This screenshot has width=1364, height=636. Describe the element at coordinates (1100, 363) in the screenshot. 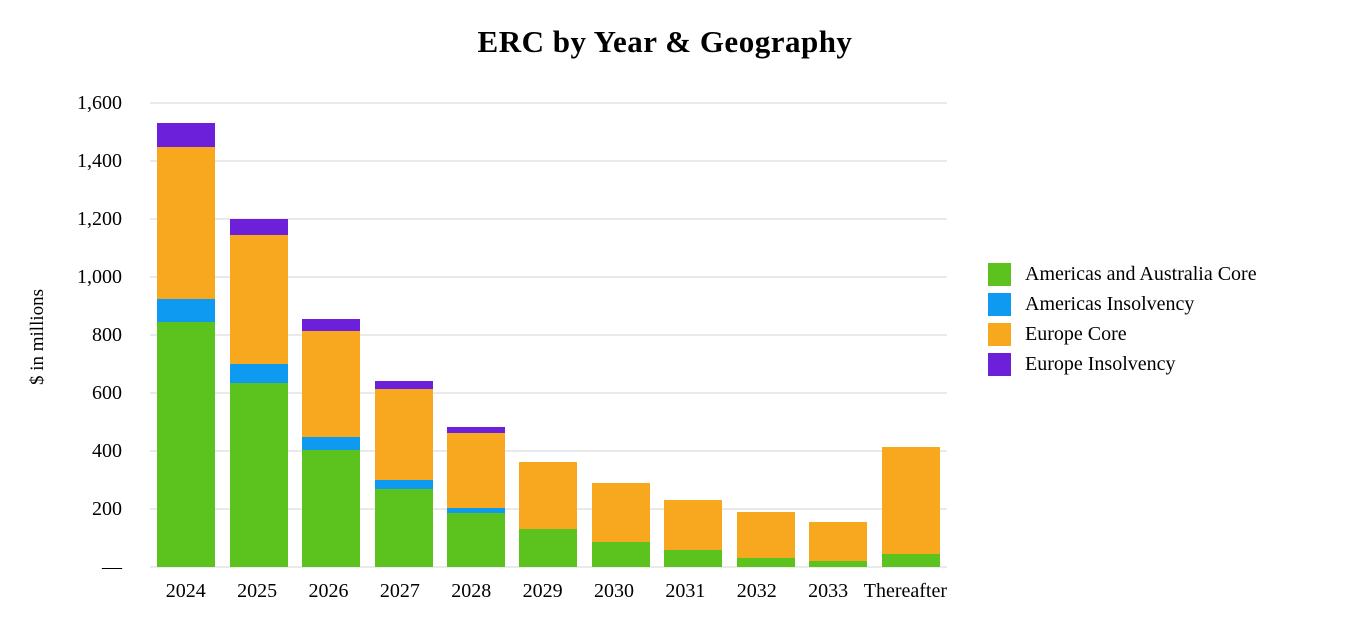

I see `legend-label: Europe Insolvency` at that location.